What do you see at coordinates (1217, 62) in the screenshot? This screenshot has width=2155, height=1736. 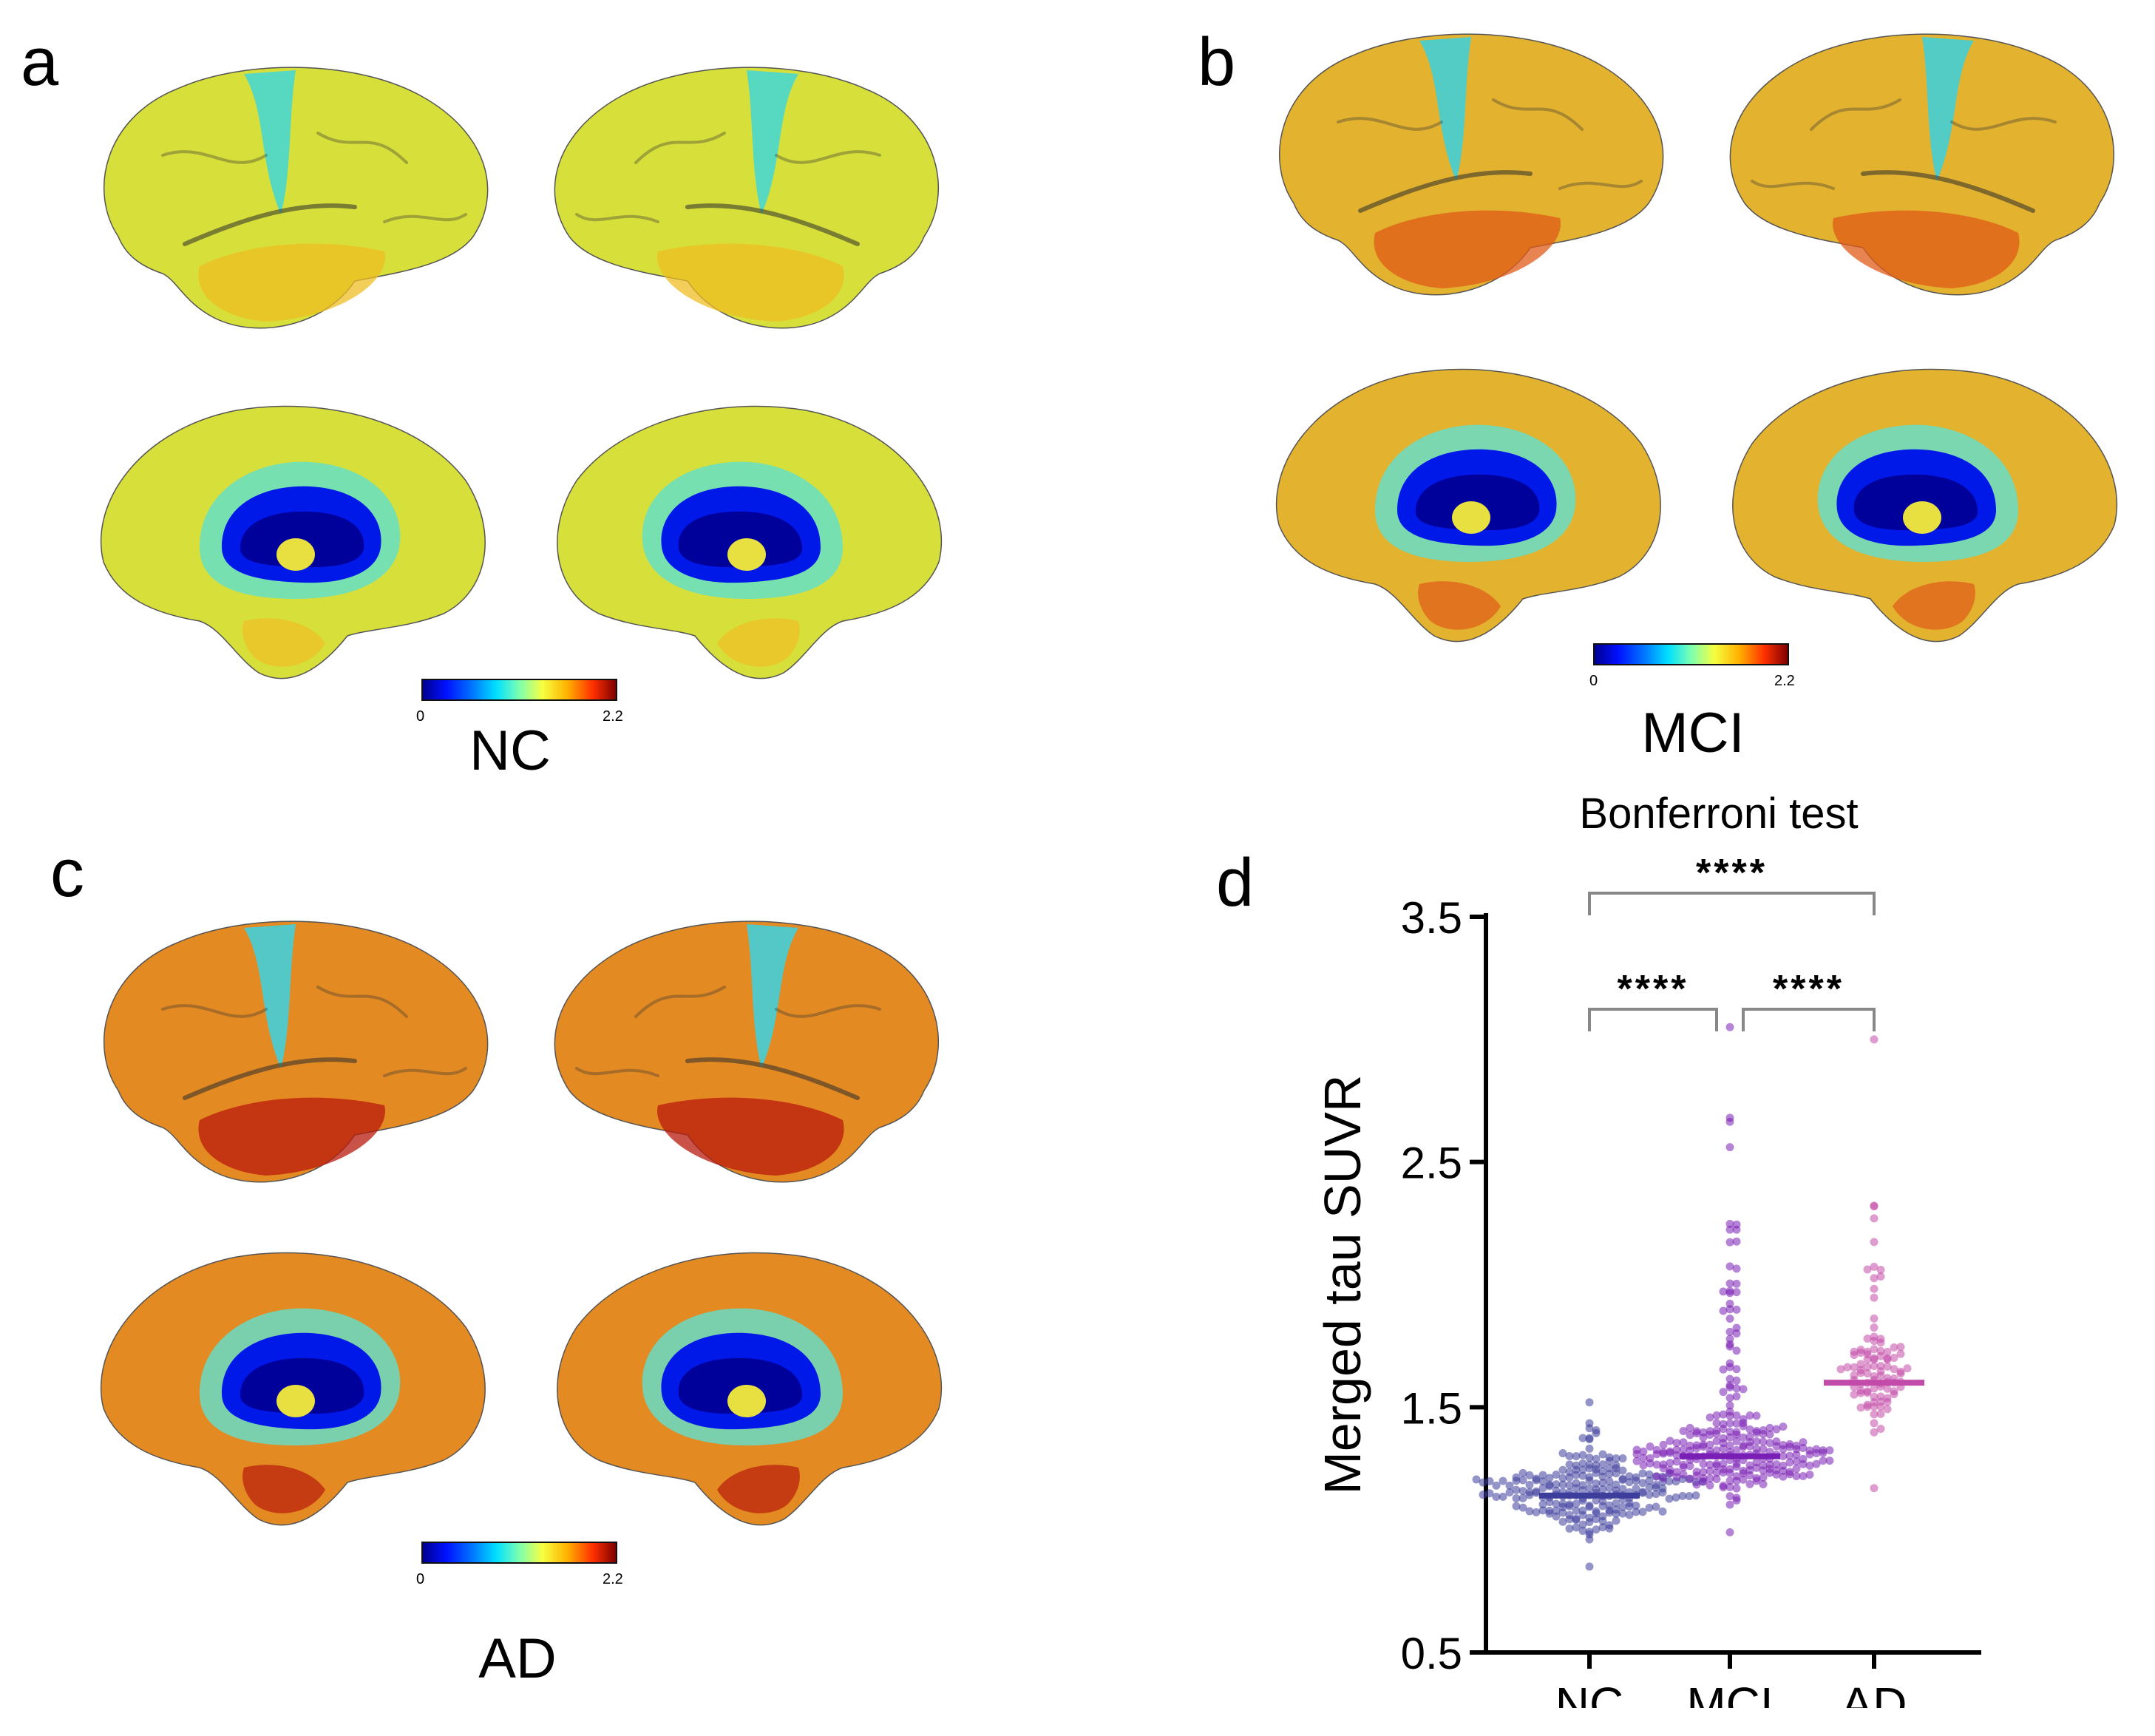 I see `panel-label-b: b` at bounding box center [1217, 62].